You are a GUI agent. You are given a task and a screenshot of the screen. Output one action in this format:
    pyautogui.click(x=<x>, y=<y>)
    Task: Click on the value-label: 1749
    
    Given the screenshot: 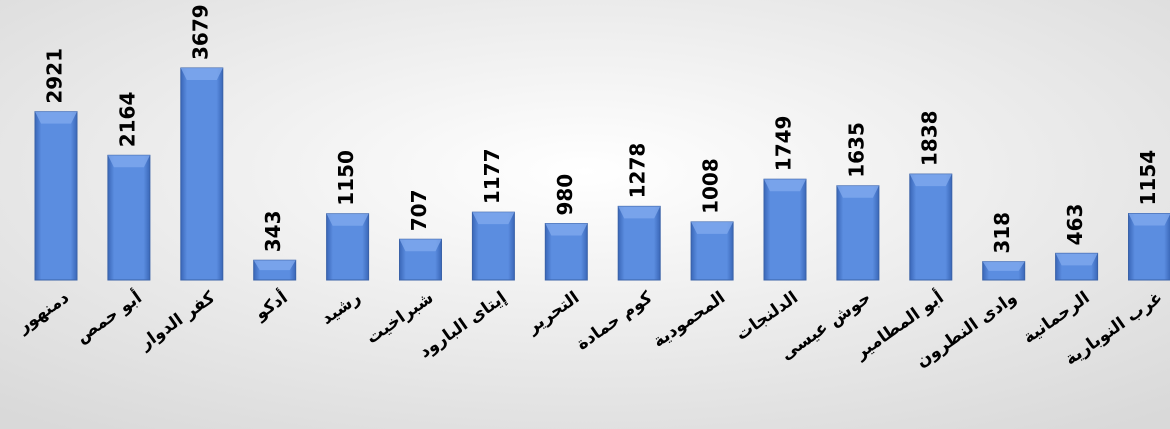 What is the action you would take?
    pyautogui.click(x=784, y=144)
    